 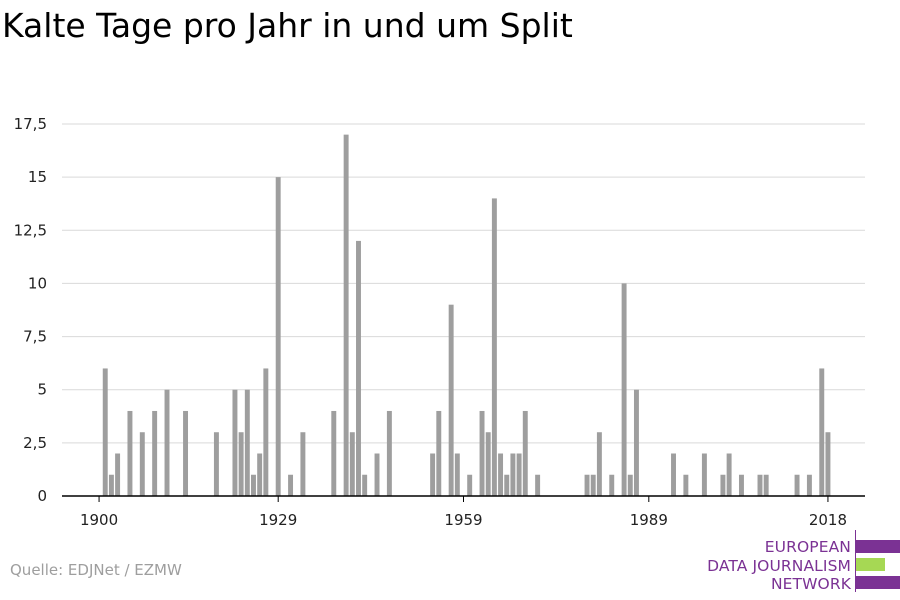 I want to click on logo-bars, so click(x=878, y=567).